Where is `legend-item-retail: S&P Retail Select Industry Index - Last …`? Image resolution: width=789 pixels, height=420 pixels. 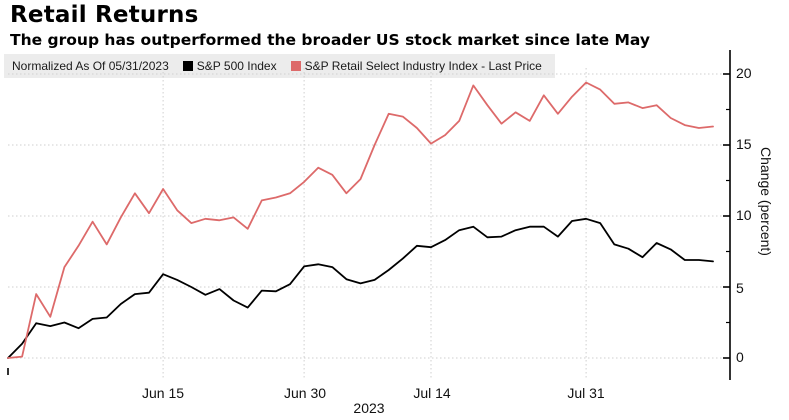 legend-item-retail: S&P Retail Select Industry Index - Last … is located at coordinates (416, 66).